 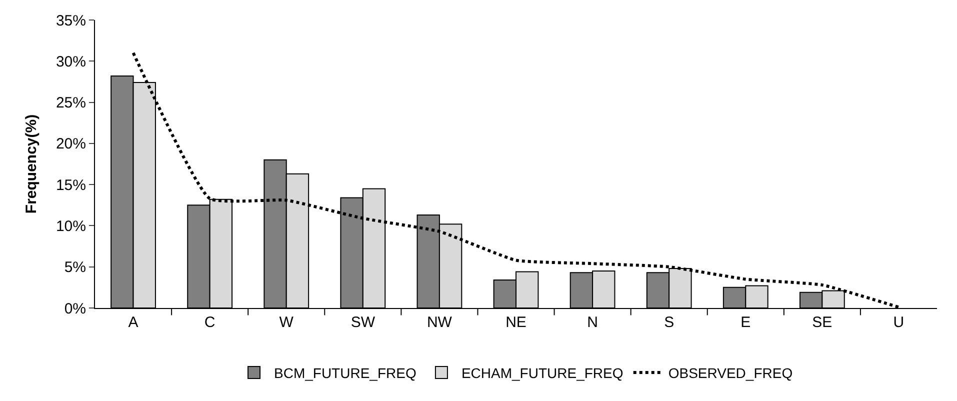 I want to click on x-tick-label: C, so click(x=210, y=322).